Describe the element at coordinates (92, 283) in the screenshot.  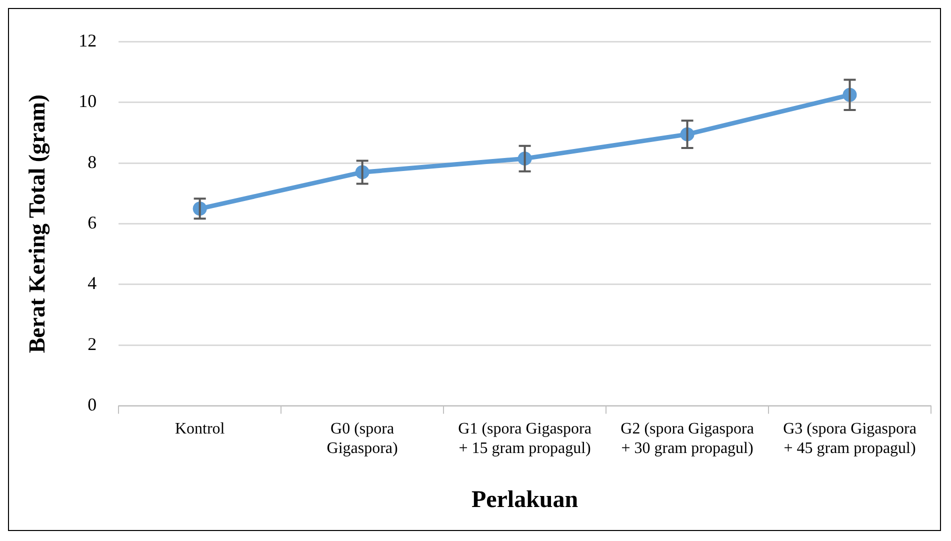
I see `y-tick-label: 4` at that location.